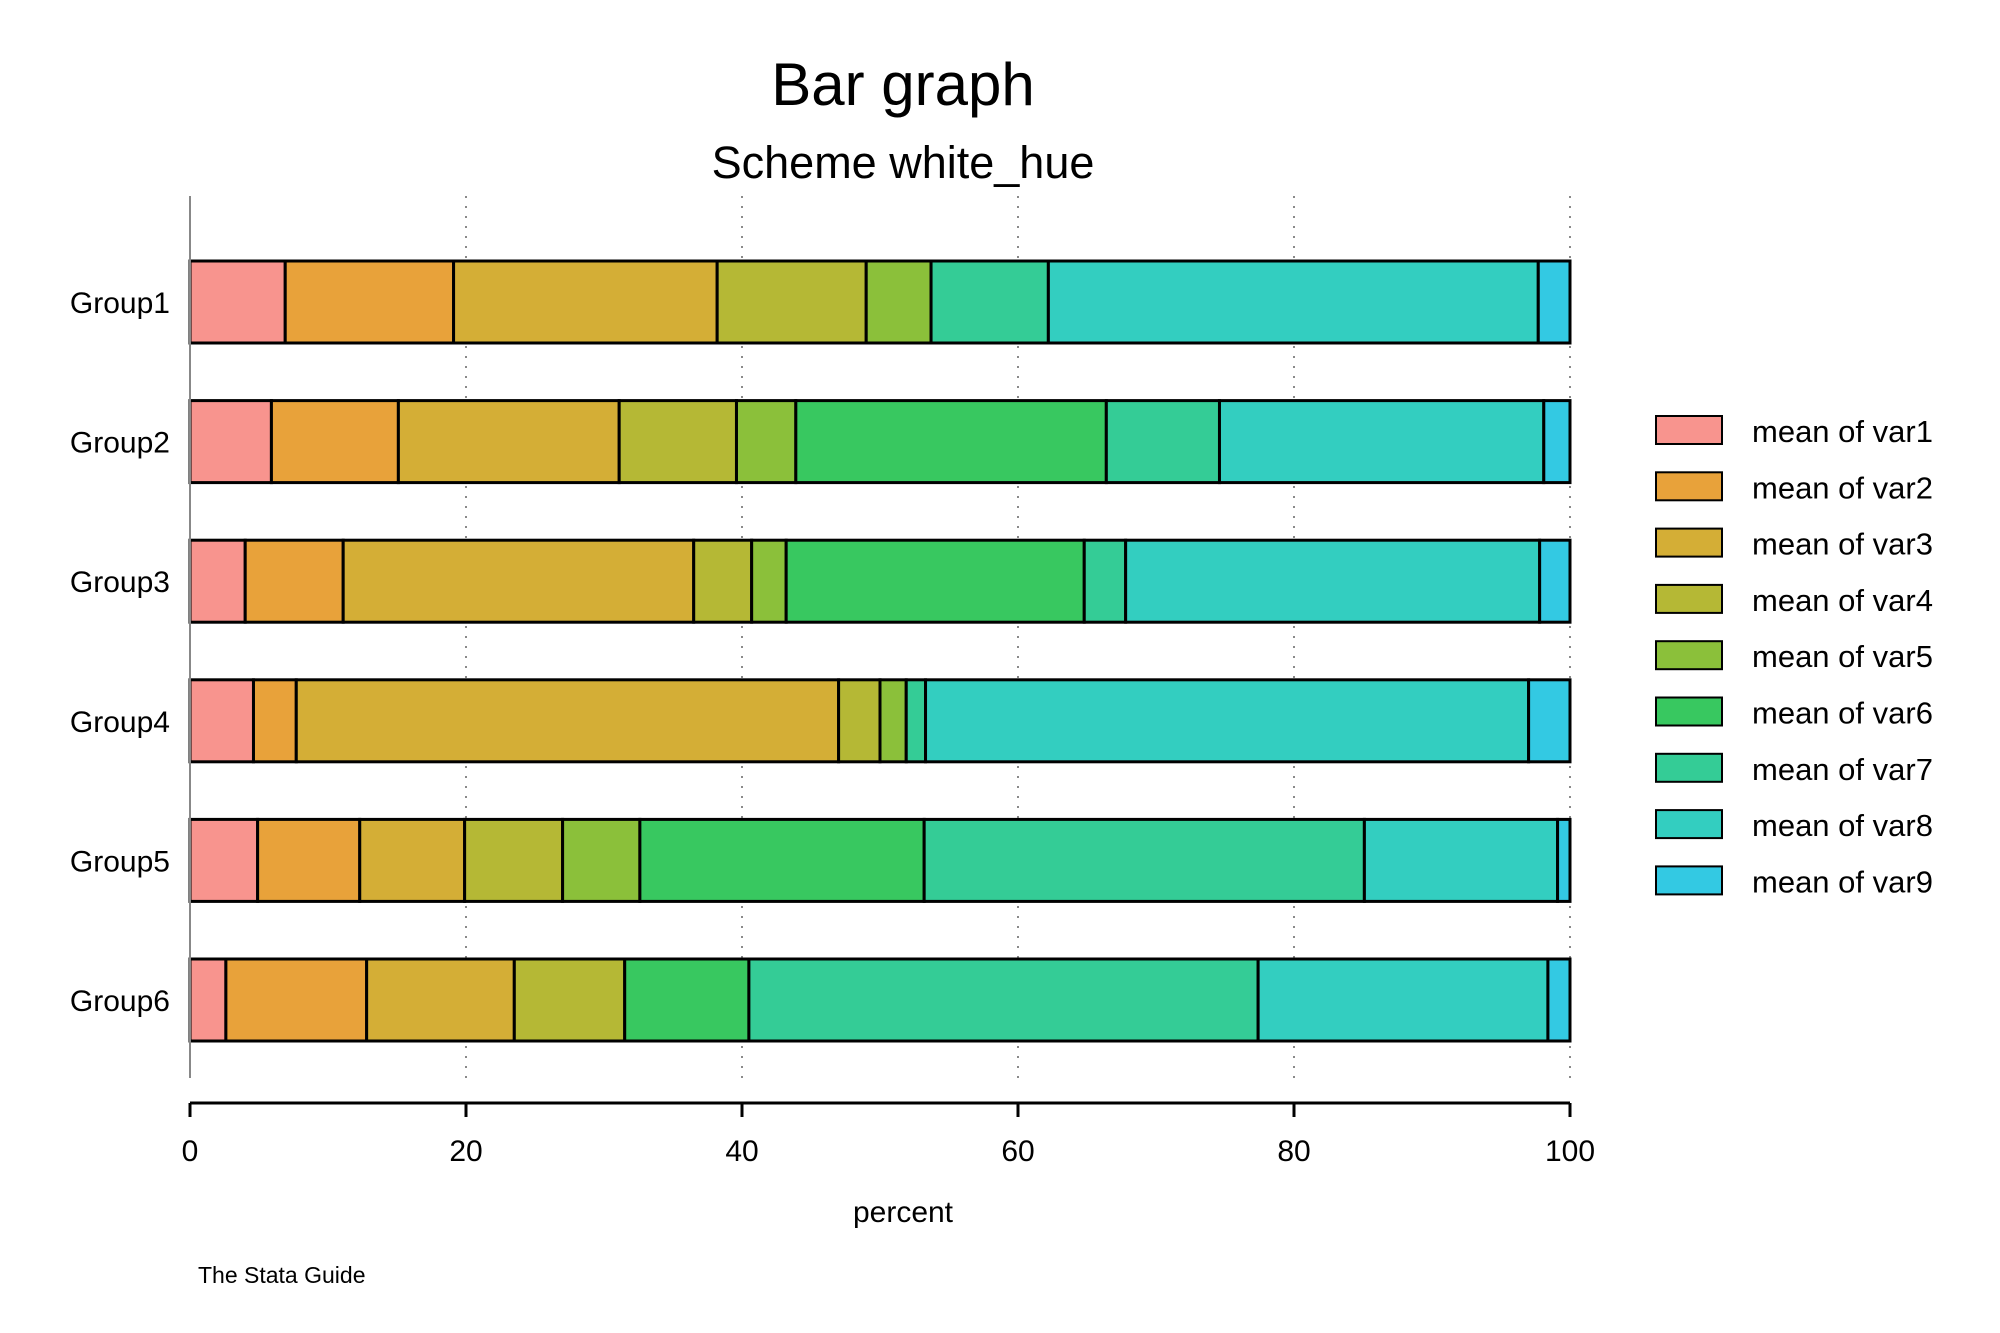 Image resolution: width=2000 pixels, height=1333 pixels. Describe the element at coordinates (1003, 1000) in the screenshot. I see `bar-group6-var7` at that location.